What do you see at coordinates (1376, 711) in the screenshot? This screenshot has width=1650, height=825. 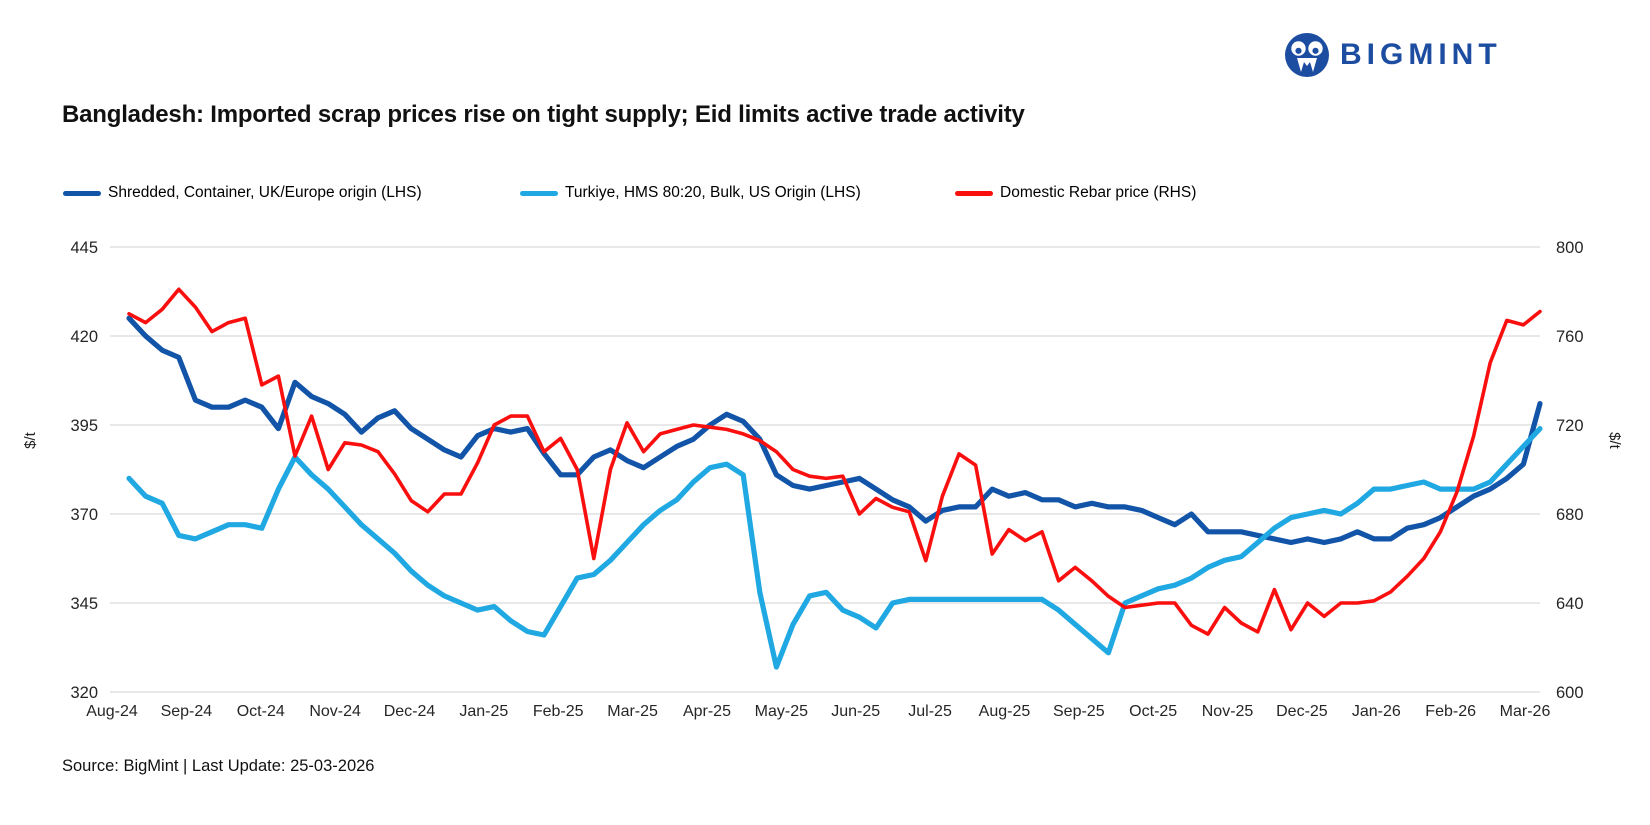 I see `x-axis-tick: Jan-26` at bounding box center [1376, 711].